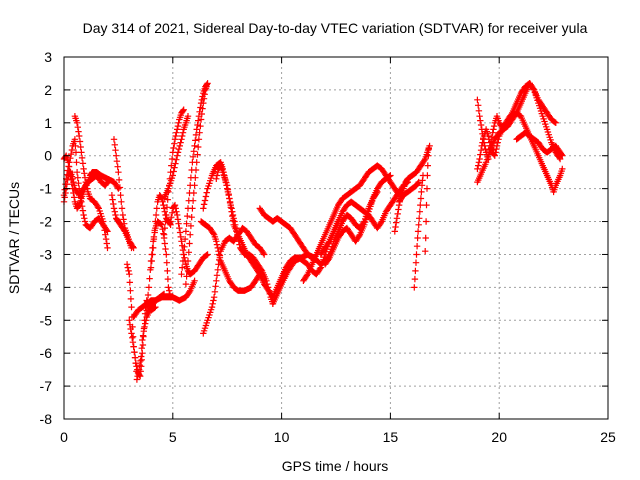 The width and height of the screenshot is (640, 480). I want to click on y-tick-label: -6, so click(46, 353).